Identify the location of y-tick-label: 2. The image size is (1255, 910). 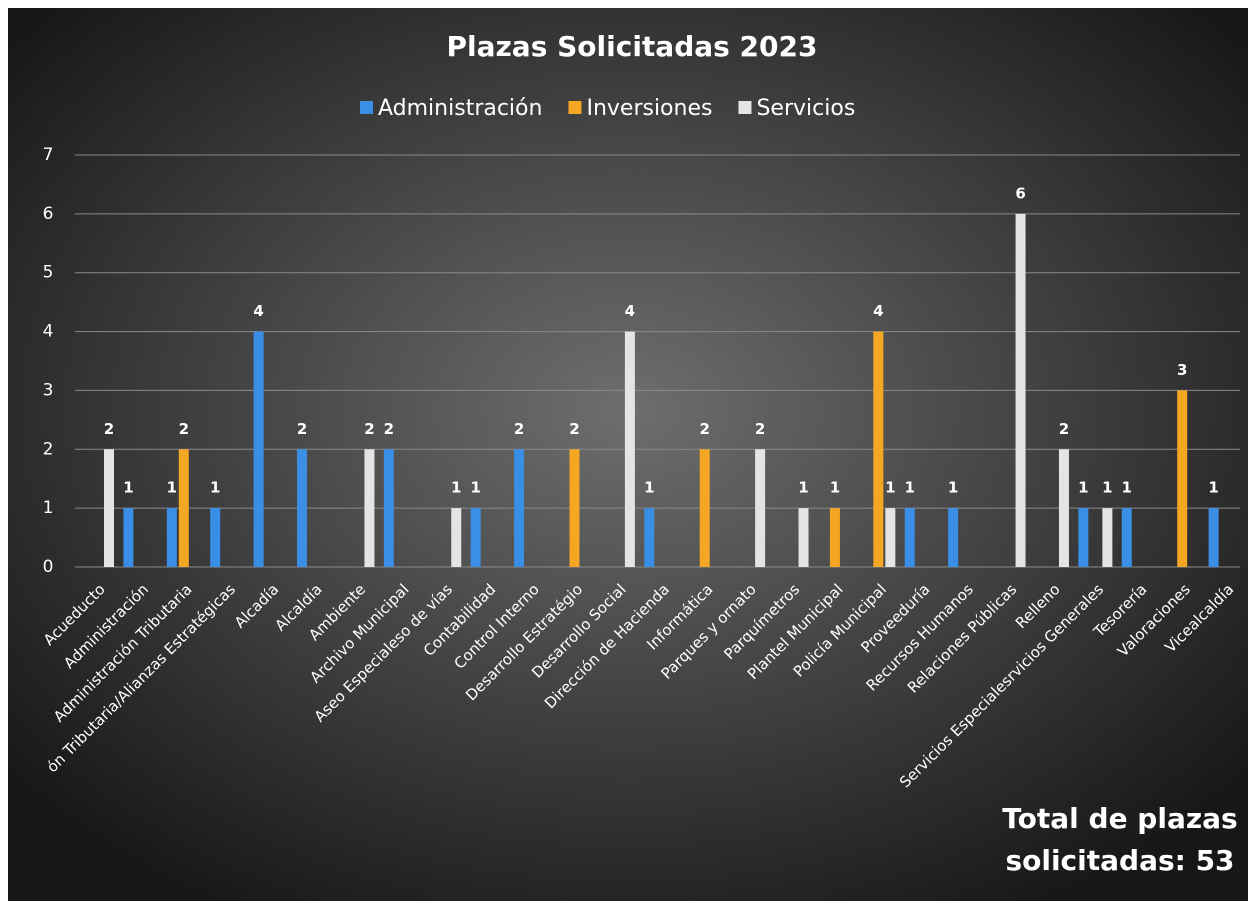
(48, 449).